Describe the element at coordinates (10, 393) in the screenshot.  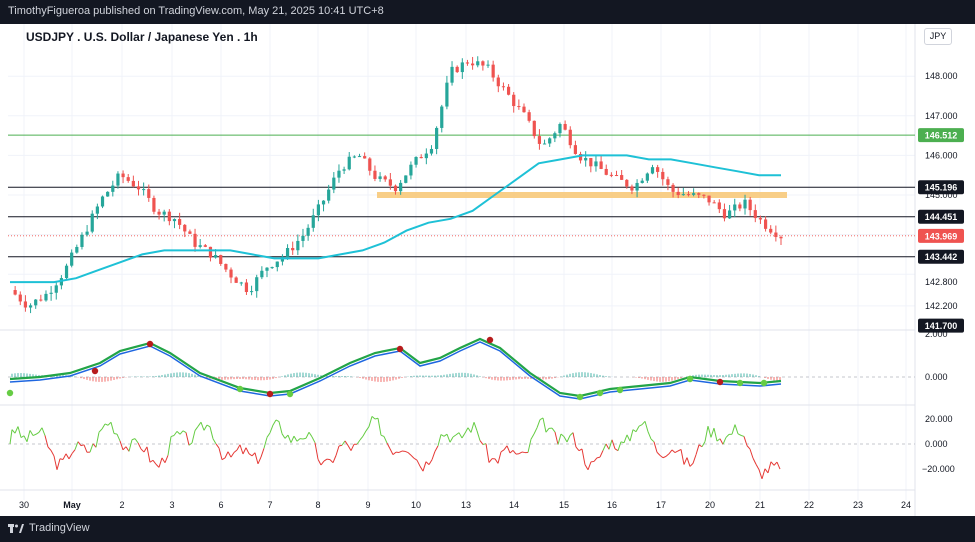
I see `osc1-buy-dot` at that location.